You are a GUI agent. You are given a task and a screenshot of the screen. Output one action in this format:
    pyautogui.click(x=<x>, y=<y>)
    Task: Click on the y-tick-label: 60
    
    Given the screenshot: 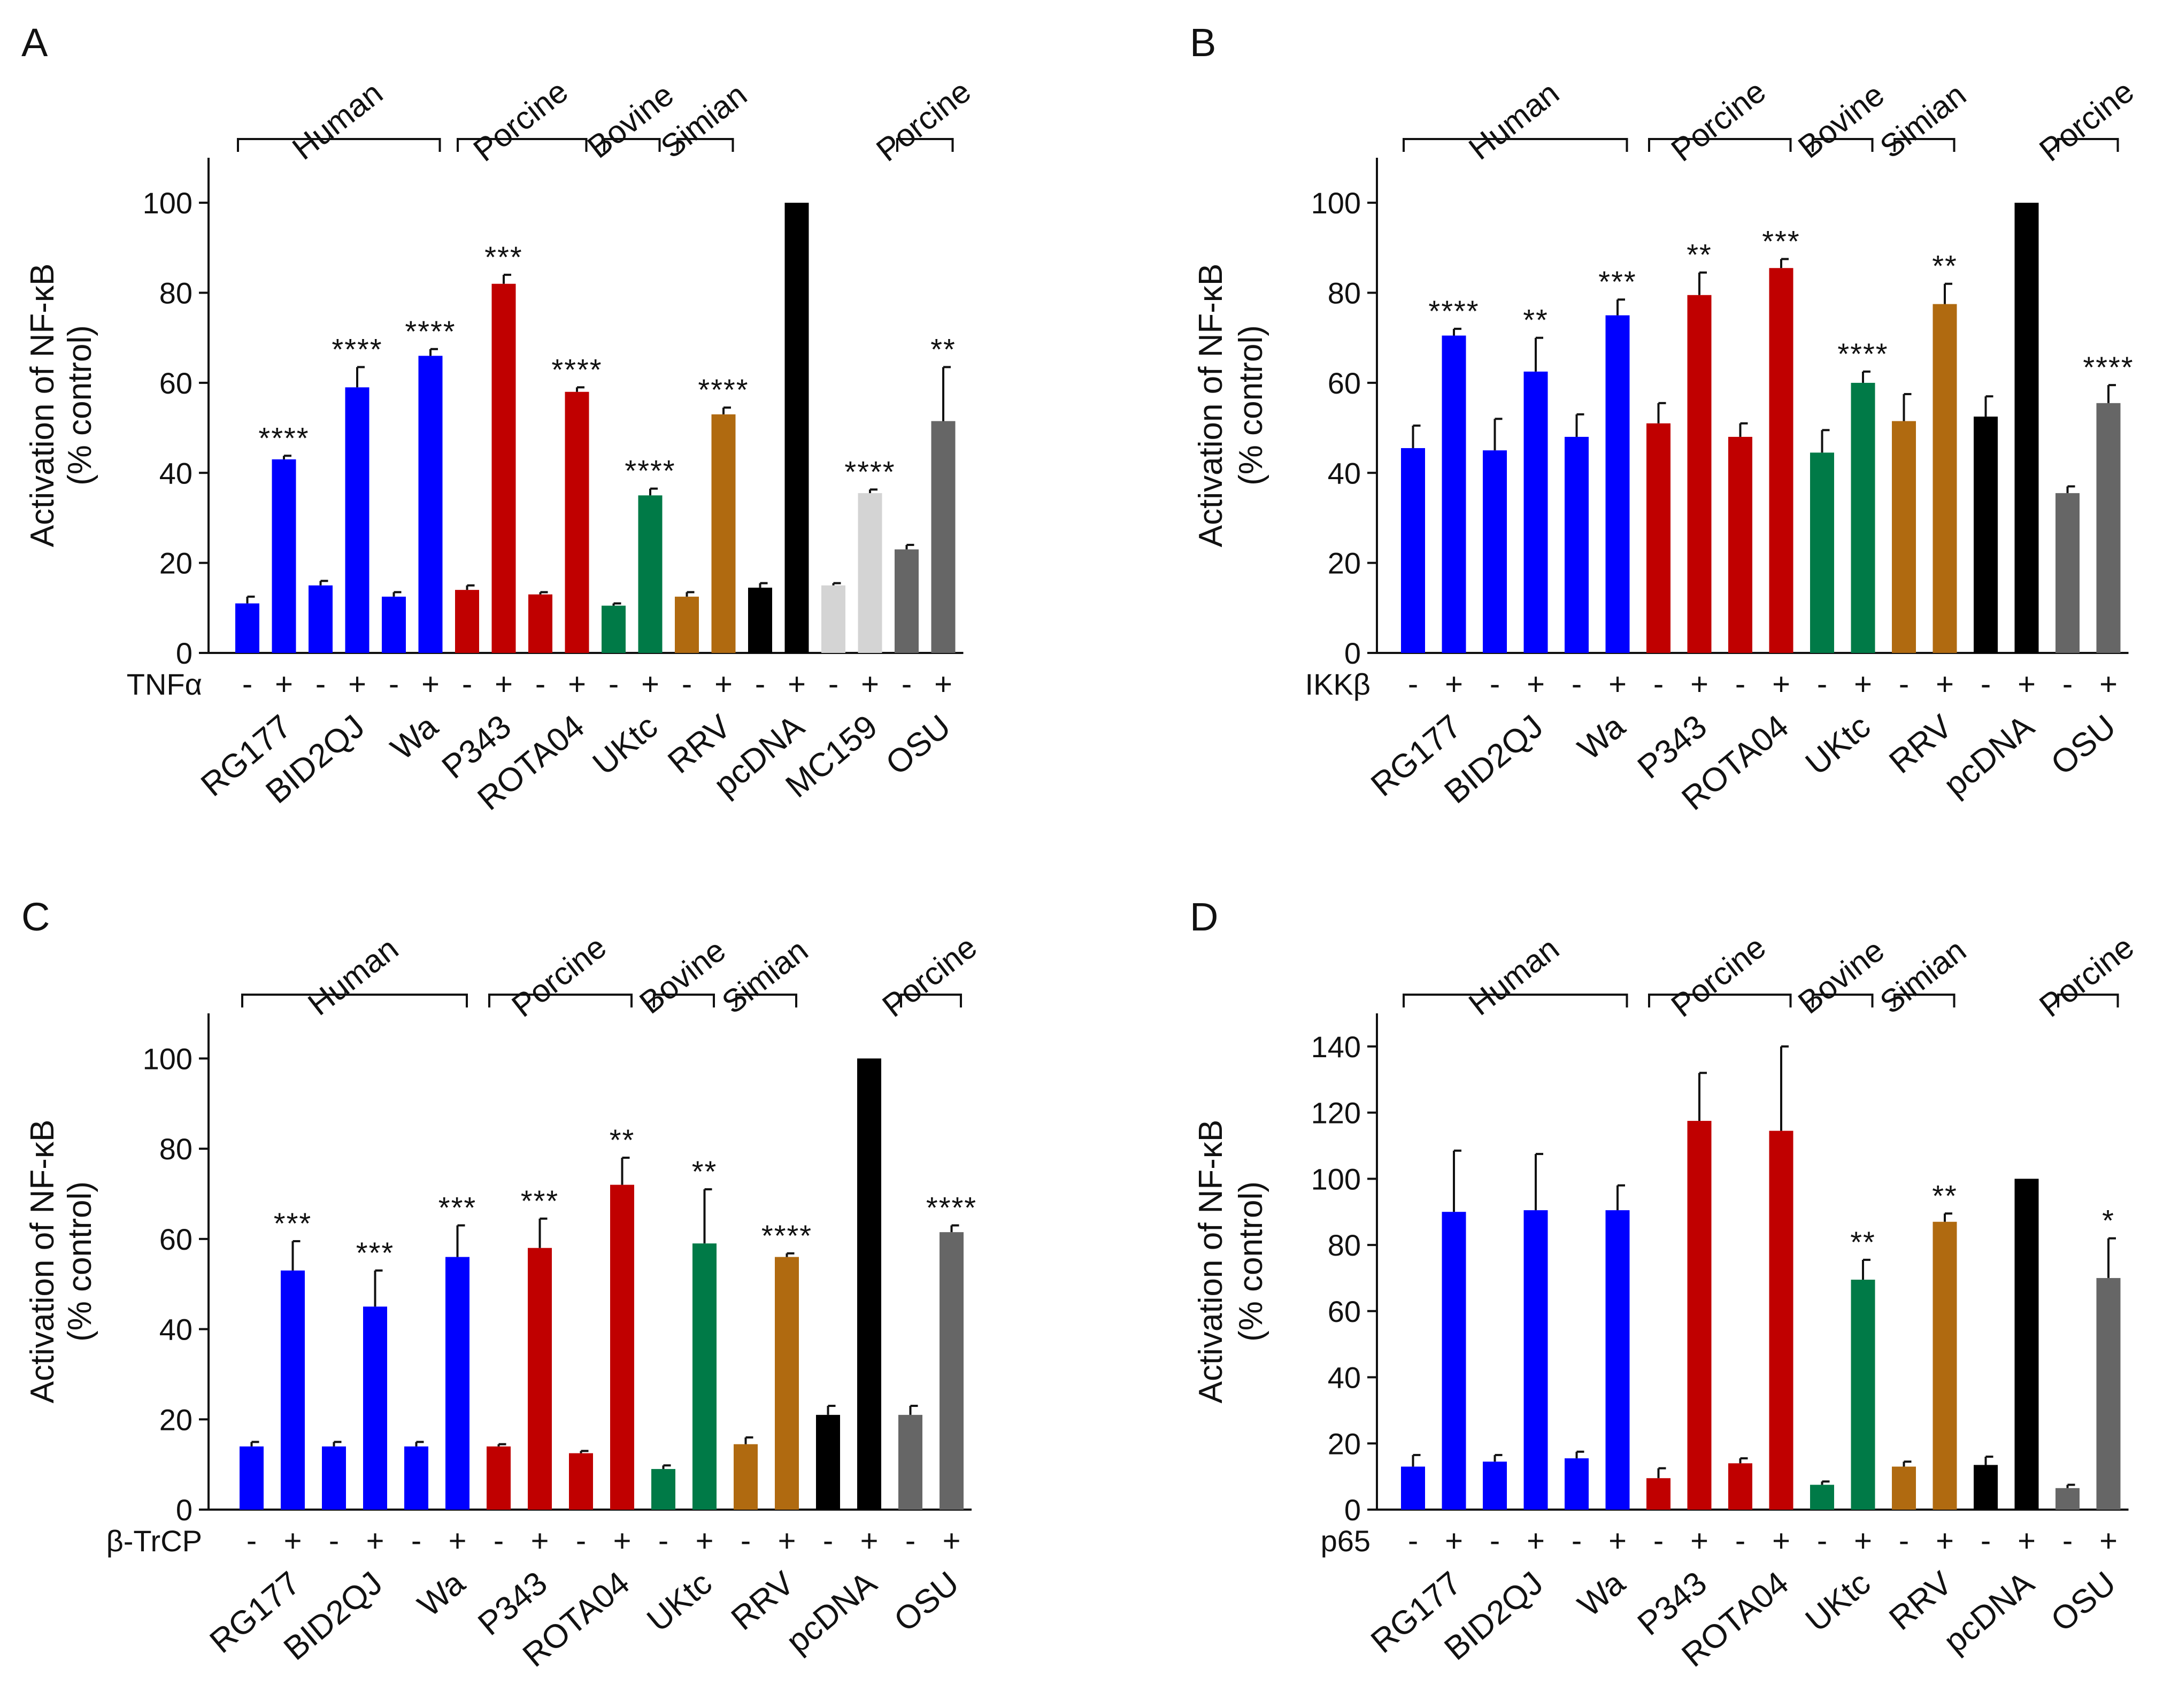 What is the action you would take?
    pyautogui.click(x=1345, y=1311)
    